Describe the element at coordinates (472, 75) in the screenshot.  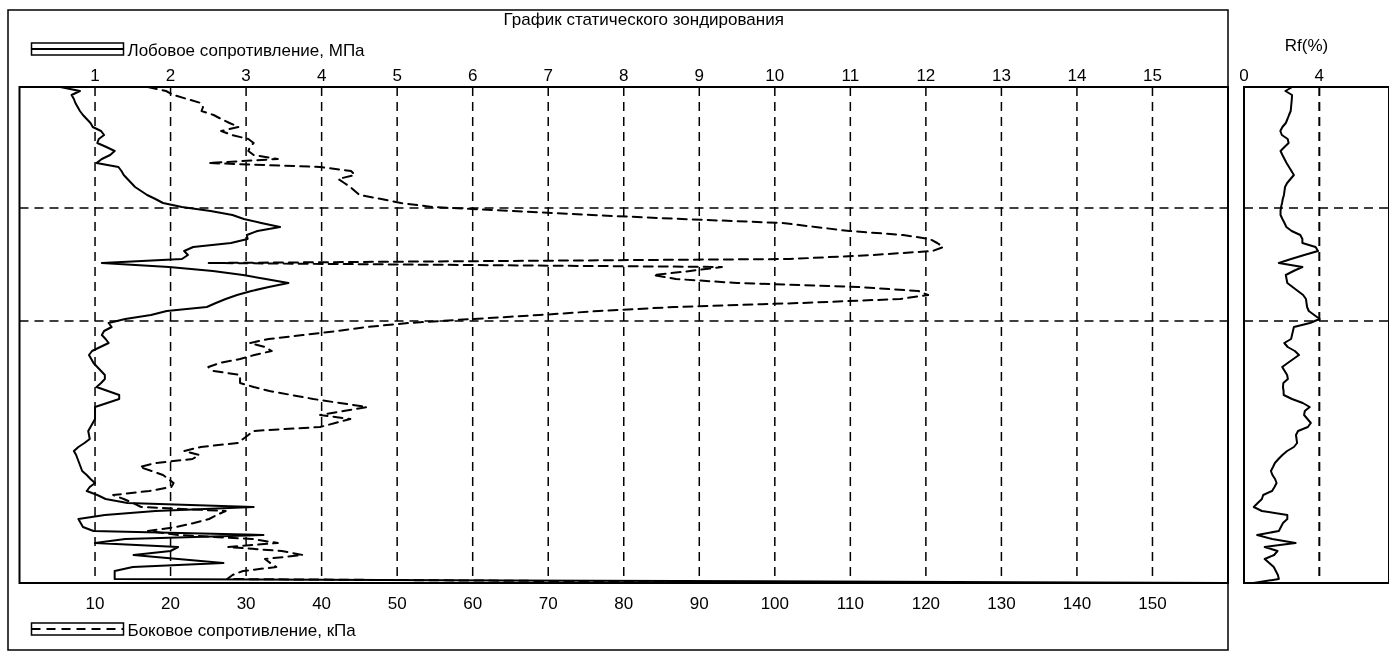
I see `x2-tick-label: 6` at that location.